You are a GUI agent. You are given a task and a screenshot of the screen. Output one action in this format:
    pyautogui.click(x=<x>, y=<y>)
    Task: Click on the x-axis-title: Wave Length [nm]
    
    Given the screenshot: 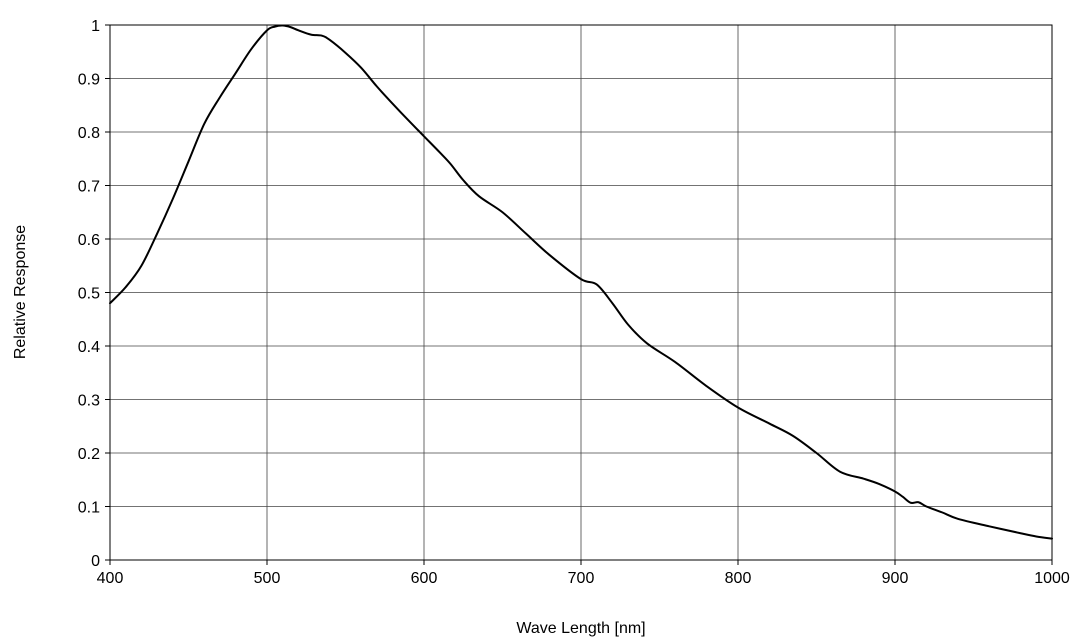 What is the action you would take?
    pyautogui.click(x=580, y=628)
    